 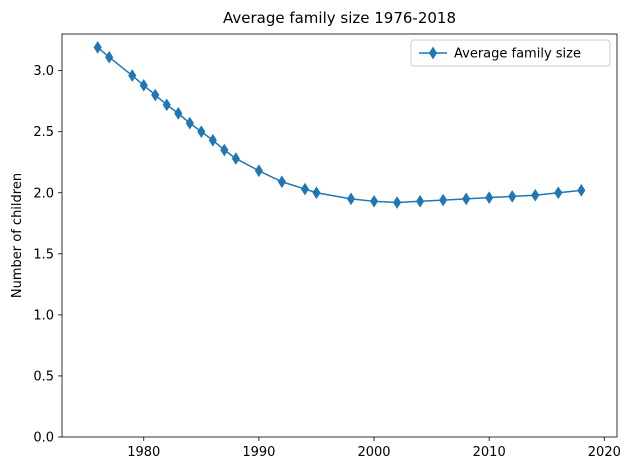 What do you see at coordinates (43, 376) in the screenshot?
I see `y-tick-label: 0.5` at bounding box center [43, 376].